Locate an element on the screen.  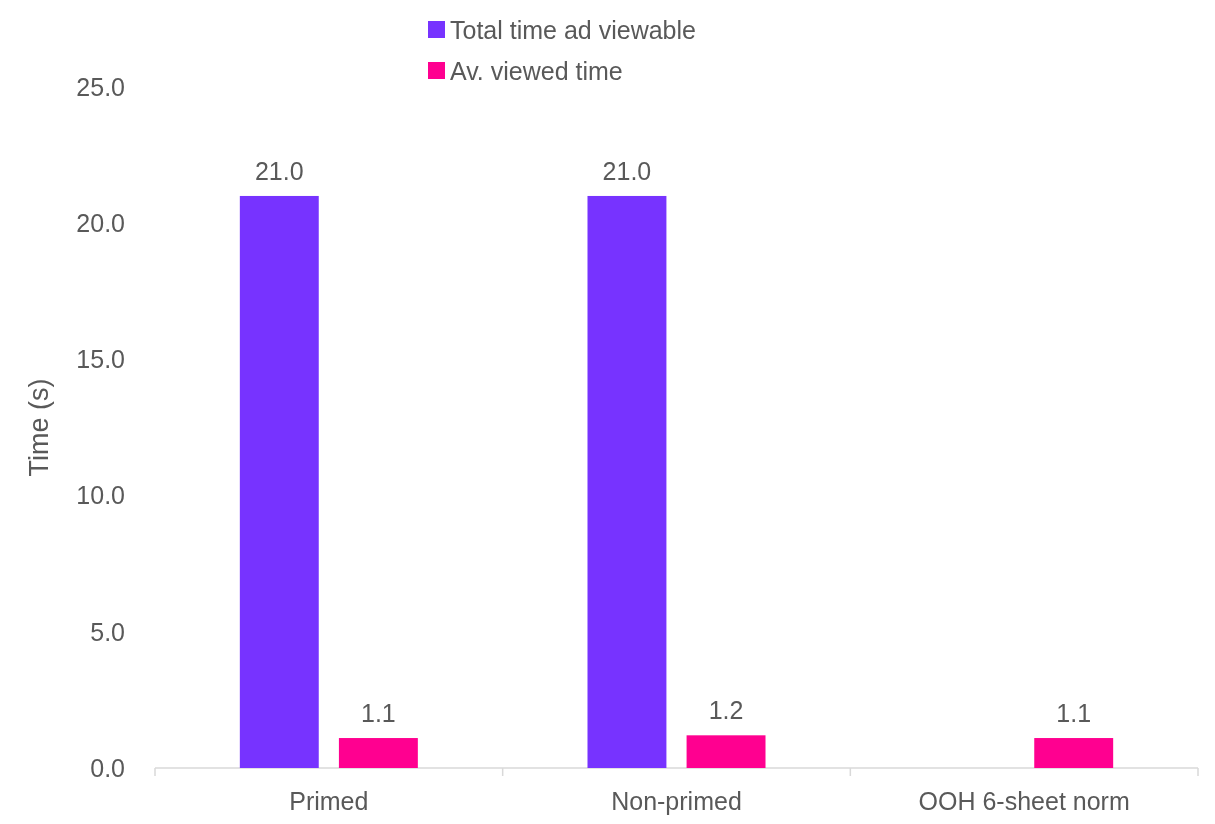
data-label: 1.2 is located at coordinates (726, 710).